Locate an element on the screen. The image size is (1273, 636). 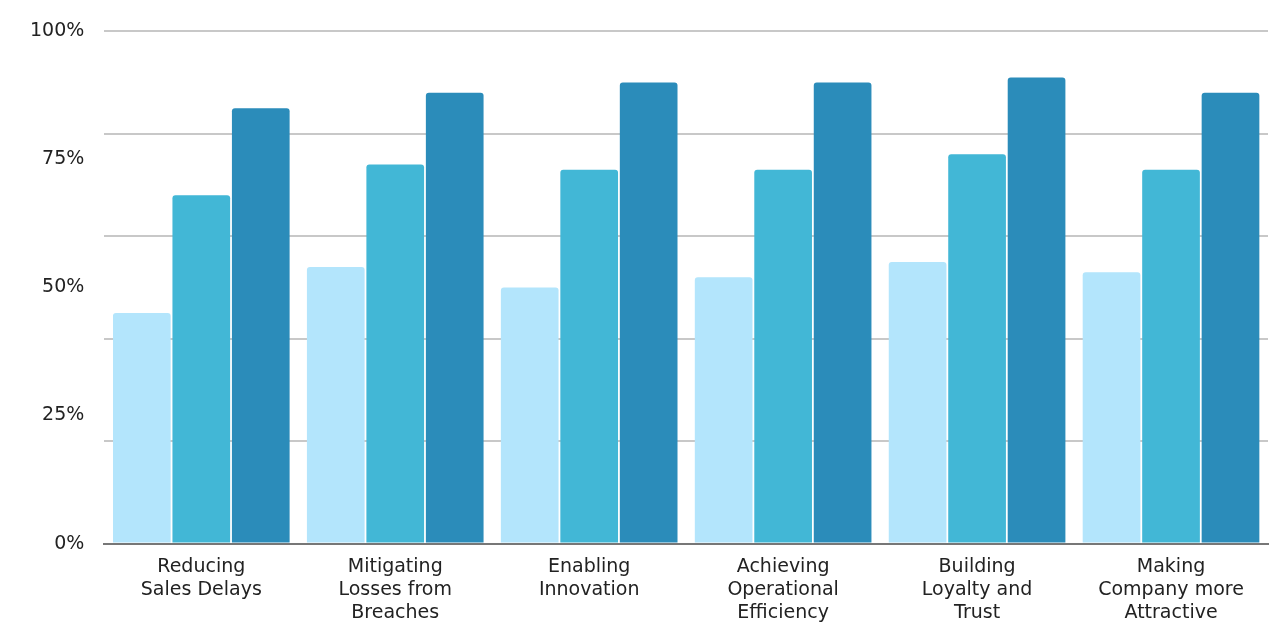
y-tick-label: 25% is located at coordinates (63, 413).